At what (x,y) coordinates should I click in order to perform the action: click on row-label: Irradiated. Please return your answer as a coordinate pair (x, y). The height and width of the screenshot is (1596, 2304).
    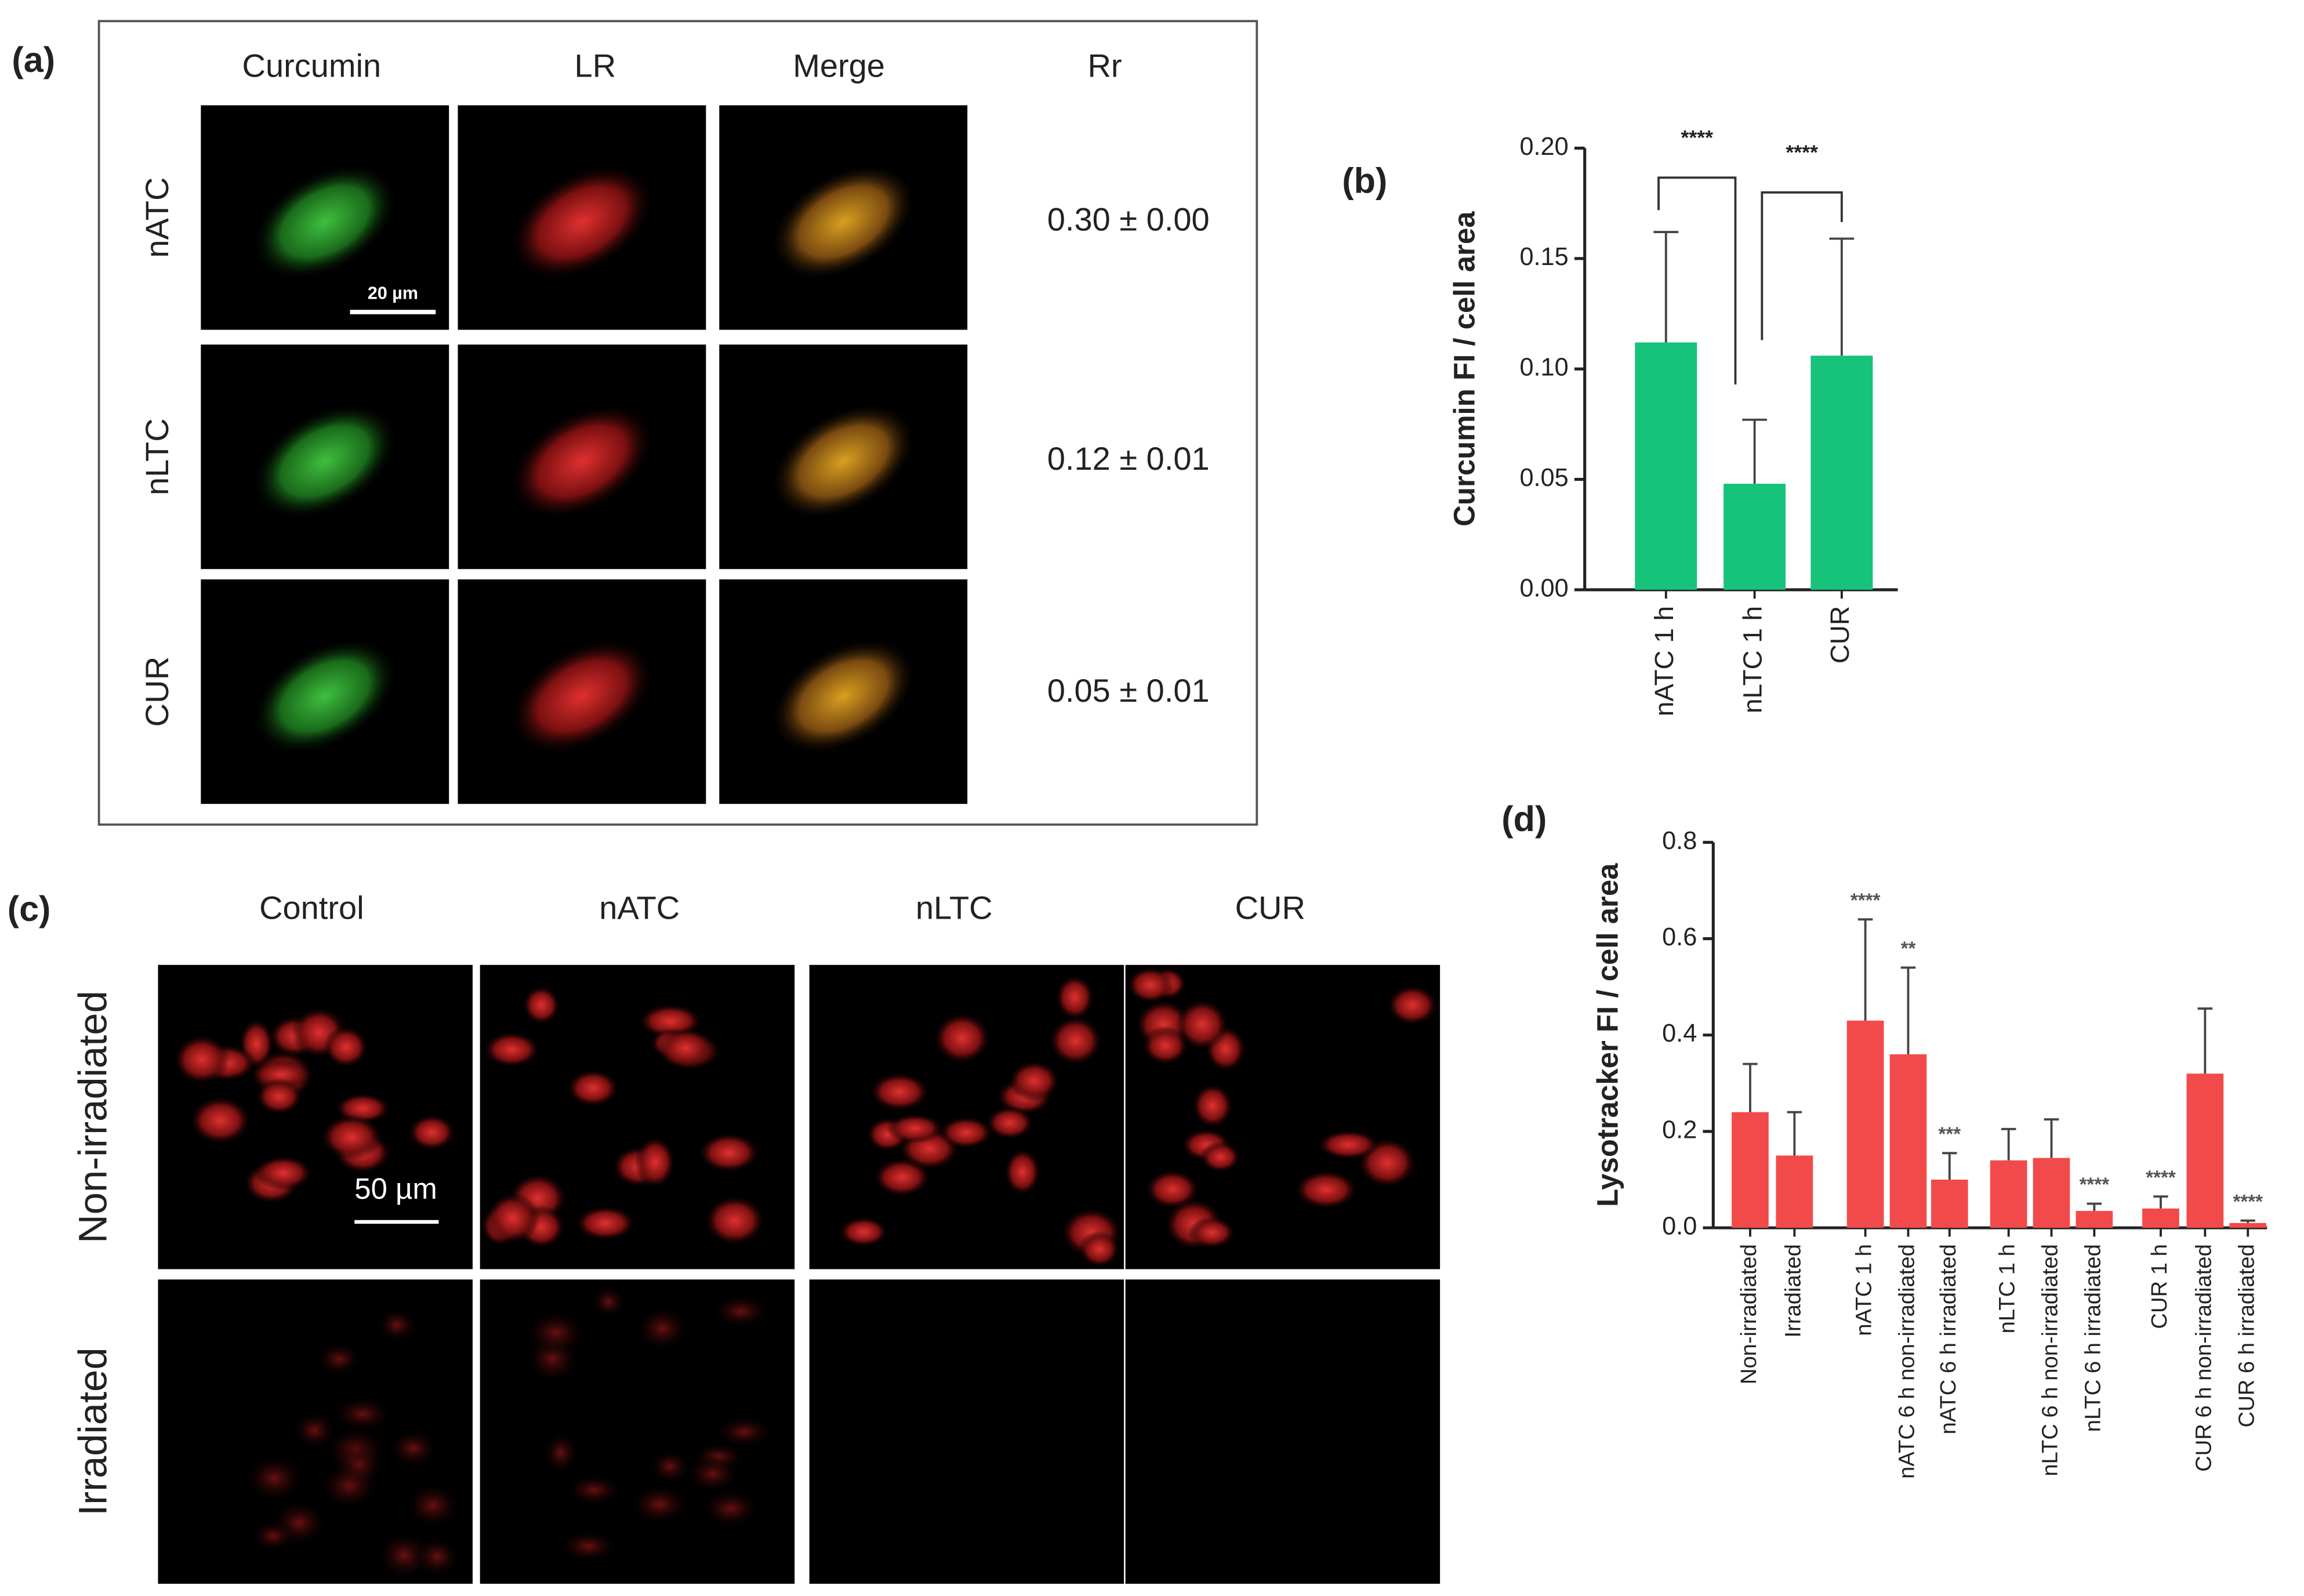
    Looking at the image, I should click on (93, 1431).